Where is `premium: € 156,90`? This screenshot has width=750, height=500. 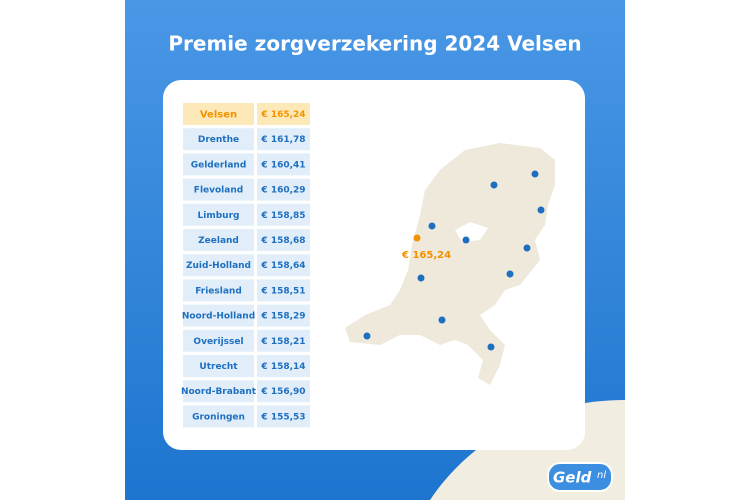
premium: € 156,90 is located at coordinates (282, 392).